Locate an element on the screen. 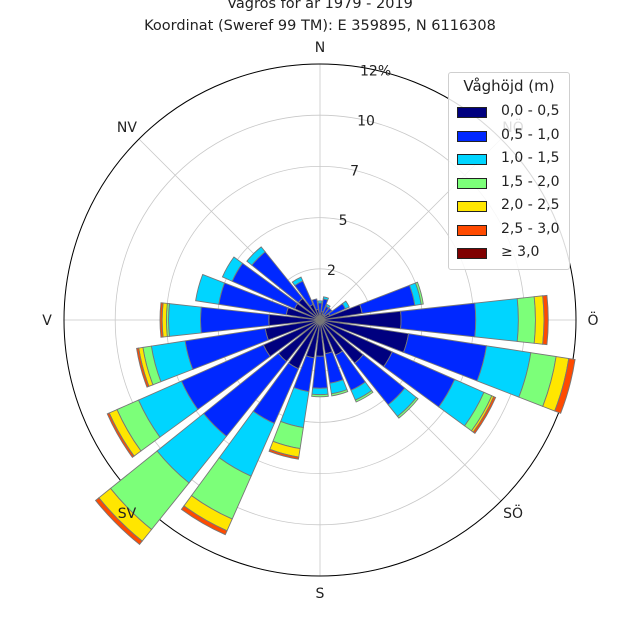 The width and height of the screenshot is (640, 640). radial-tick-label-3: 10 is located at coordinates (366, 121).